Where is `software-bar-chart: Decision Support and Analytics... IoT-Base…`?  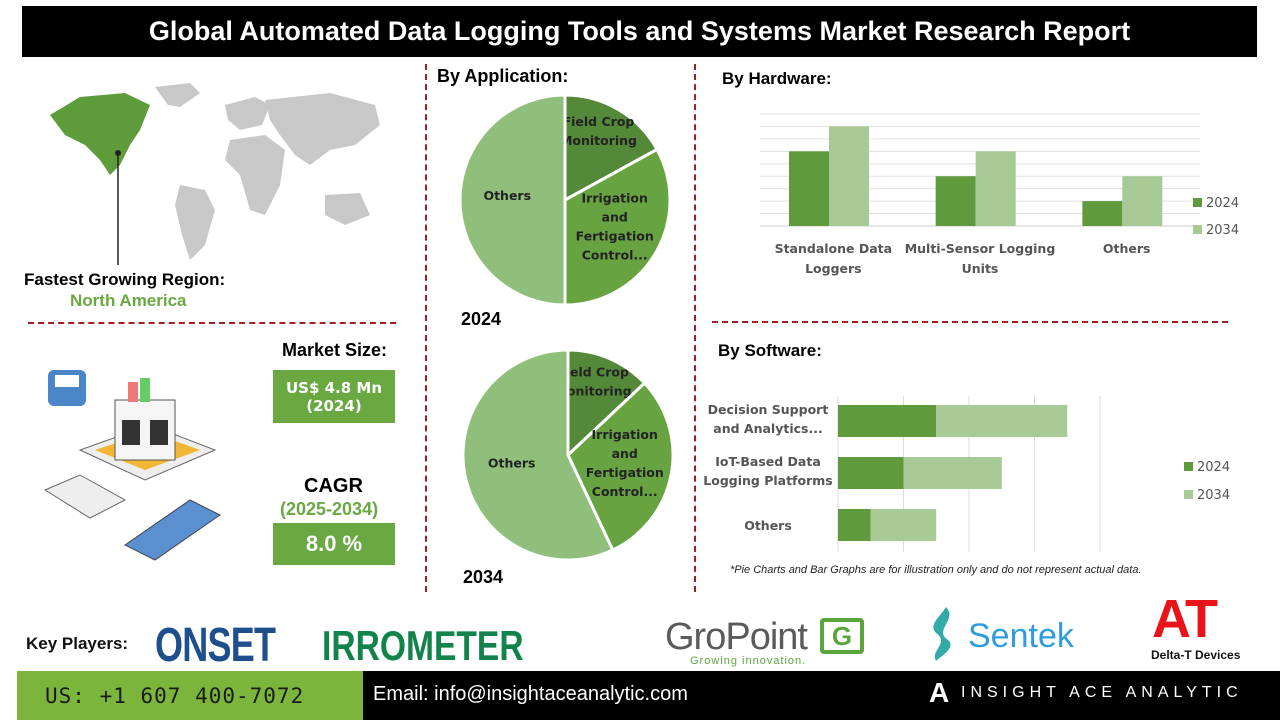 software-bar-chart: Decision Support and Analytics... IoT-Base… is located at coordinates (966, 474).